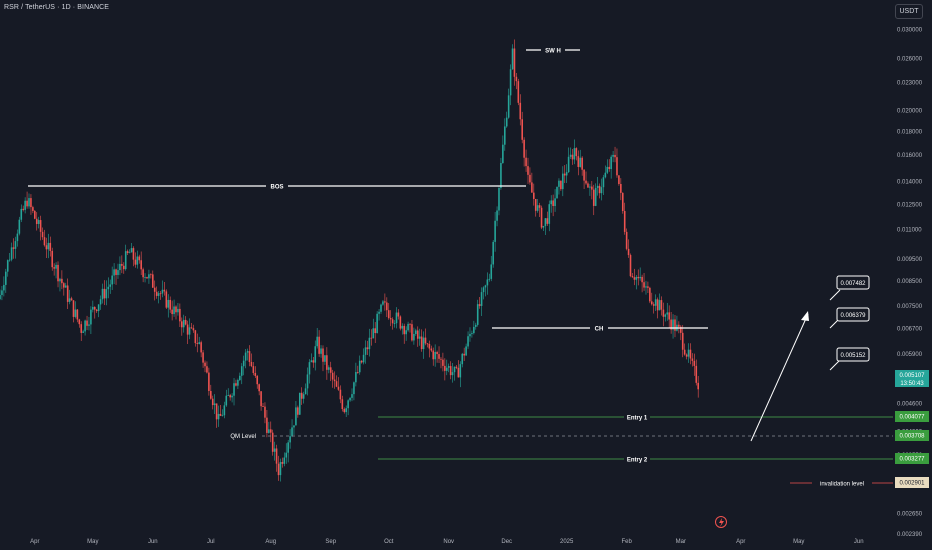  What do you see at coordinates (910, 183) in the screenshot?
I see `price-tick-label: 0.014000` at bounding box center [910, 183].